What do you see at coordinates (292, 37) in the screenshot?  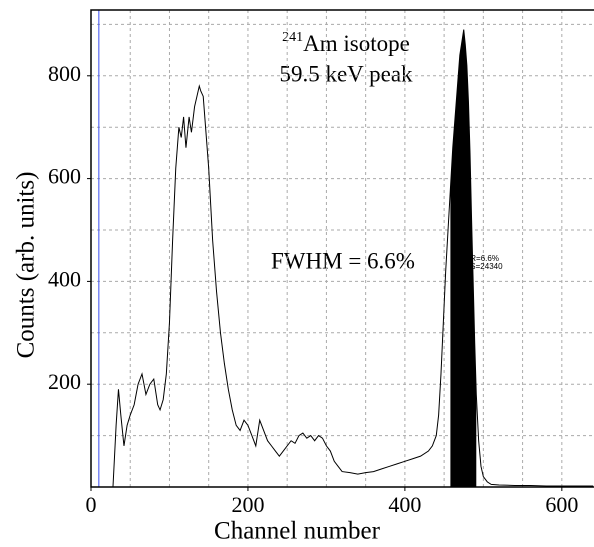 I see `title-sup: 241` at bounding box center [292, 37].